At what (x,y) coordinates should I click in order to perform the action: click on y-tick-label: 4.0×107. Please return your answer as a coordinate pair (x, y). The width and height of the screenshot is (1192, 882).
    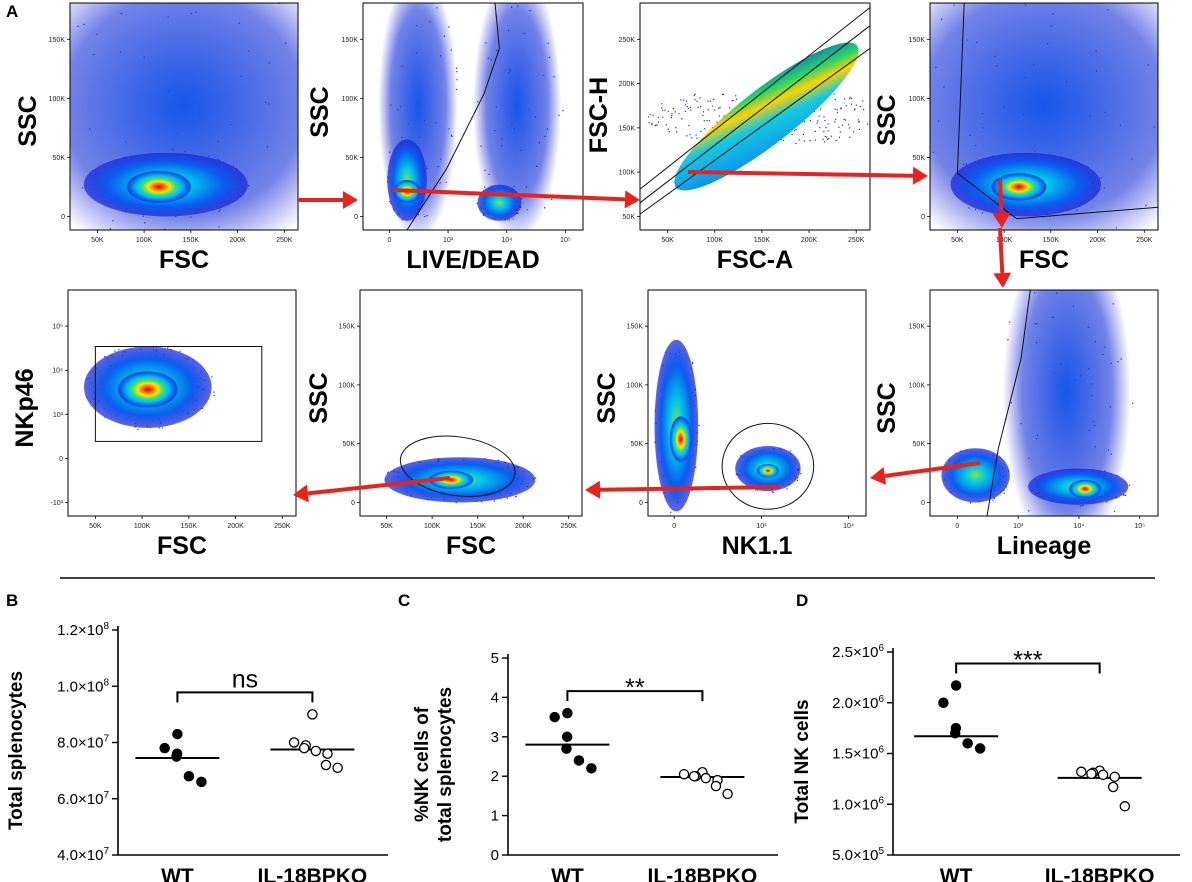
    Looking at the image, I should click on (83, 855).